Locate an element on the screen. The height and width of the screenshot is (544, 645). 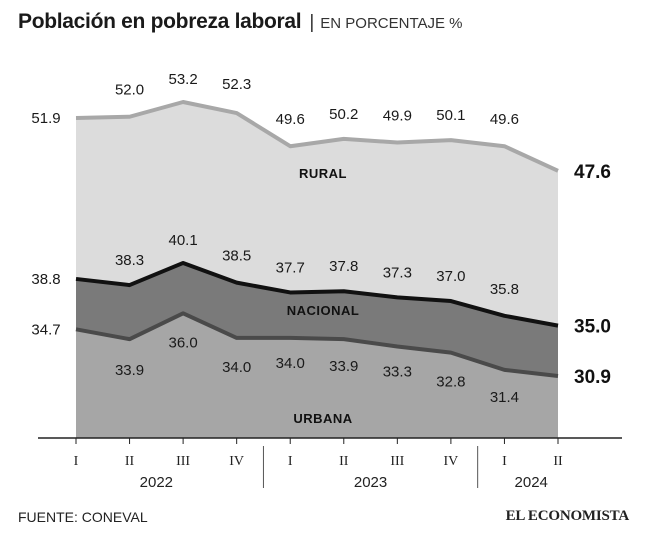
urbana-value-label: 30.9 is located at coordinates (592, 377).